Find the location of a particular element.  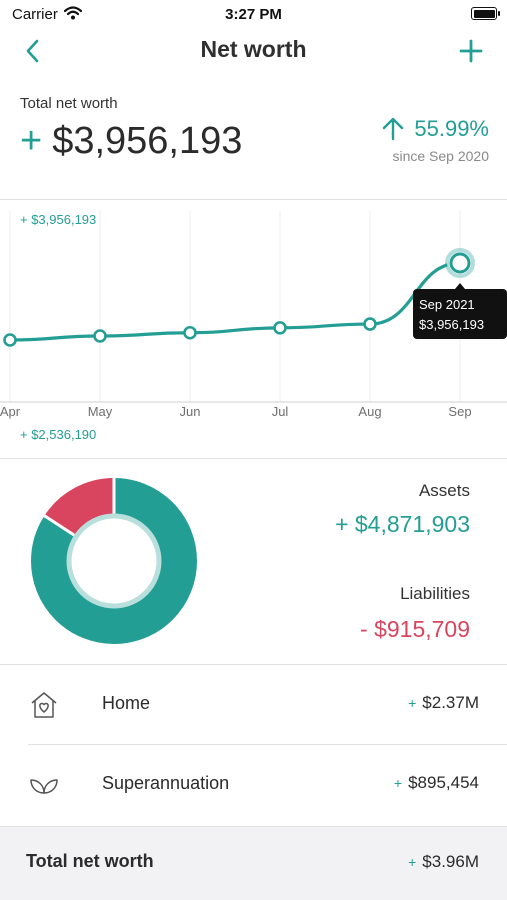

wifi-icon is located at coordinates (73, 15).